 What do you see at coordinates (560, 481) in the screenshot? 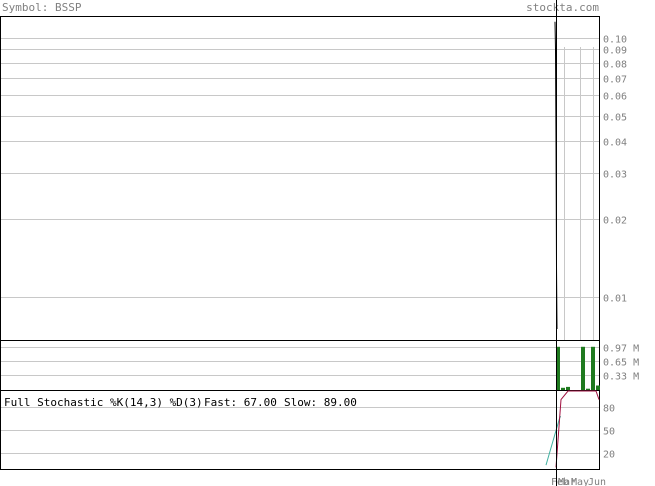
I see `x-tick-label: Feb` at bounding box center [560, 481].